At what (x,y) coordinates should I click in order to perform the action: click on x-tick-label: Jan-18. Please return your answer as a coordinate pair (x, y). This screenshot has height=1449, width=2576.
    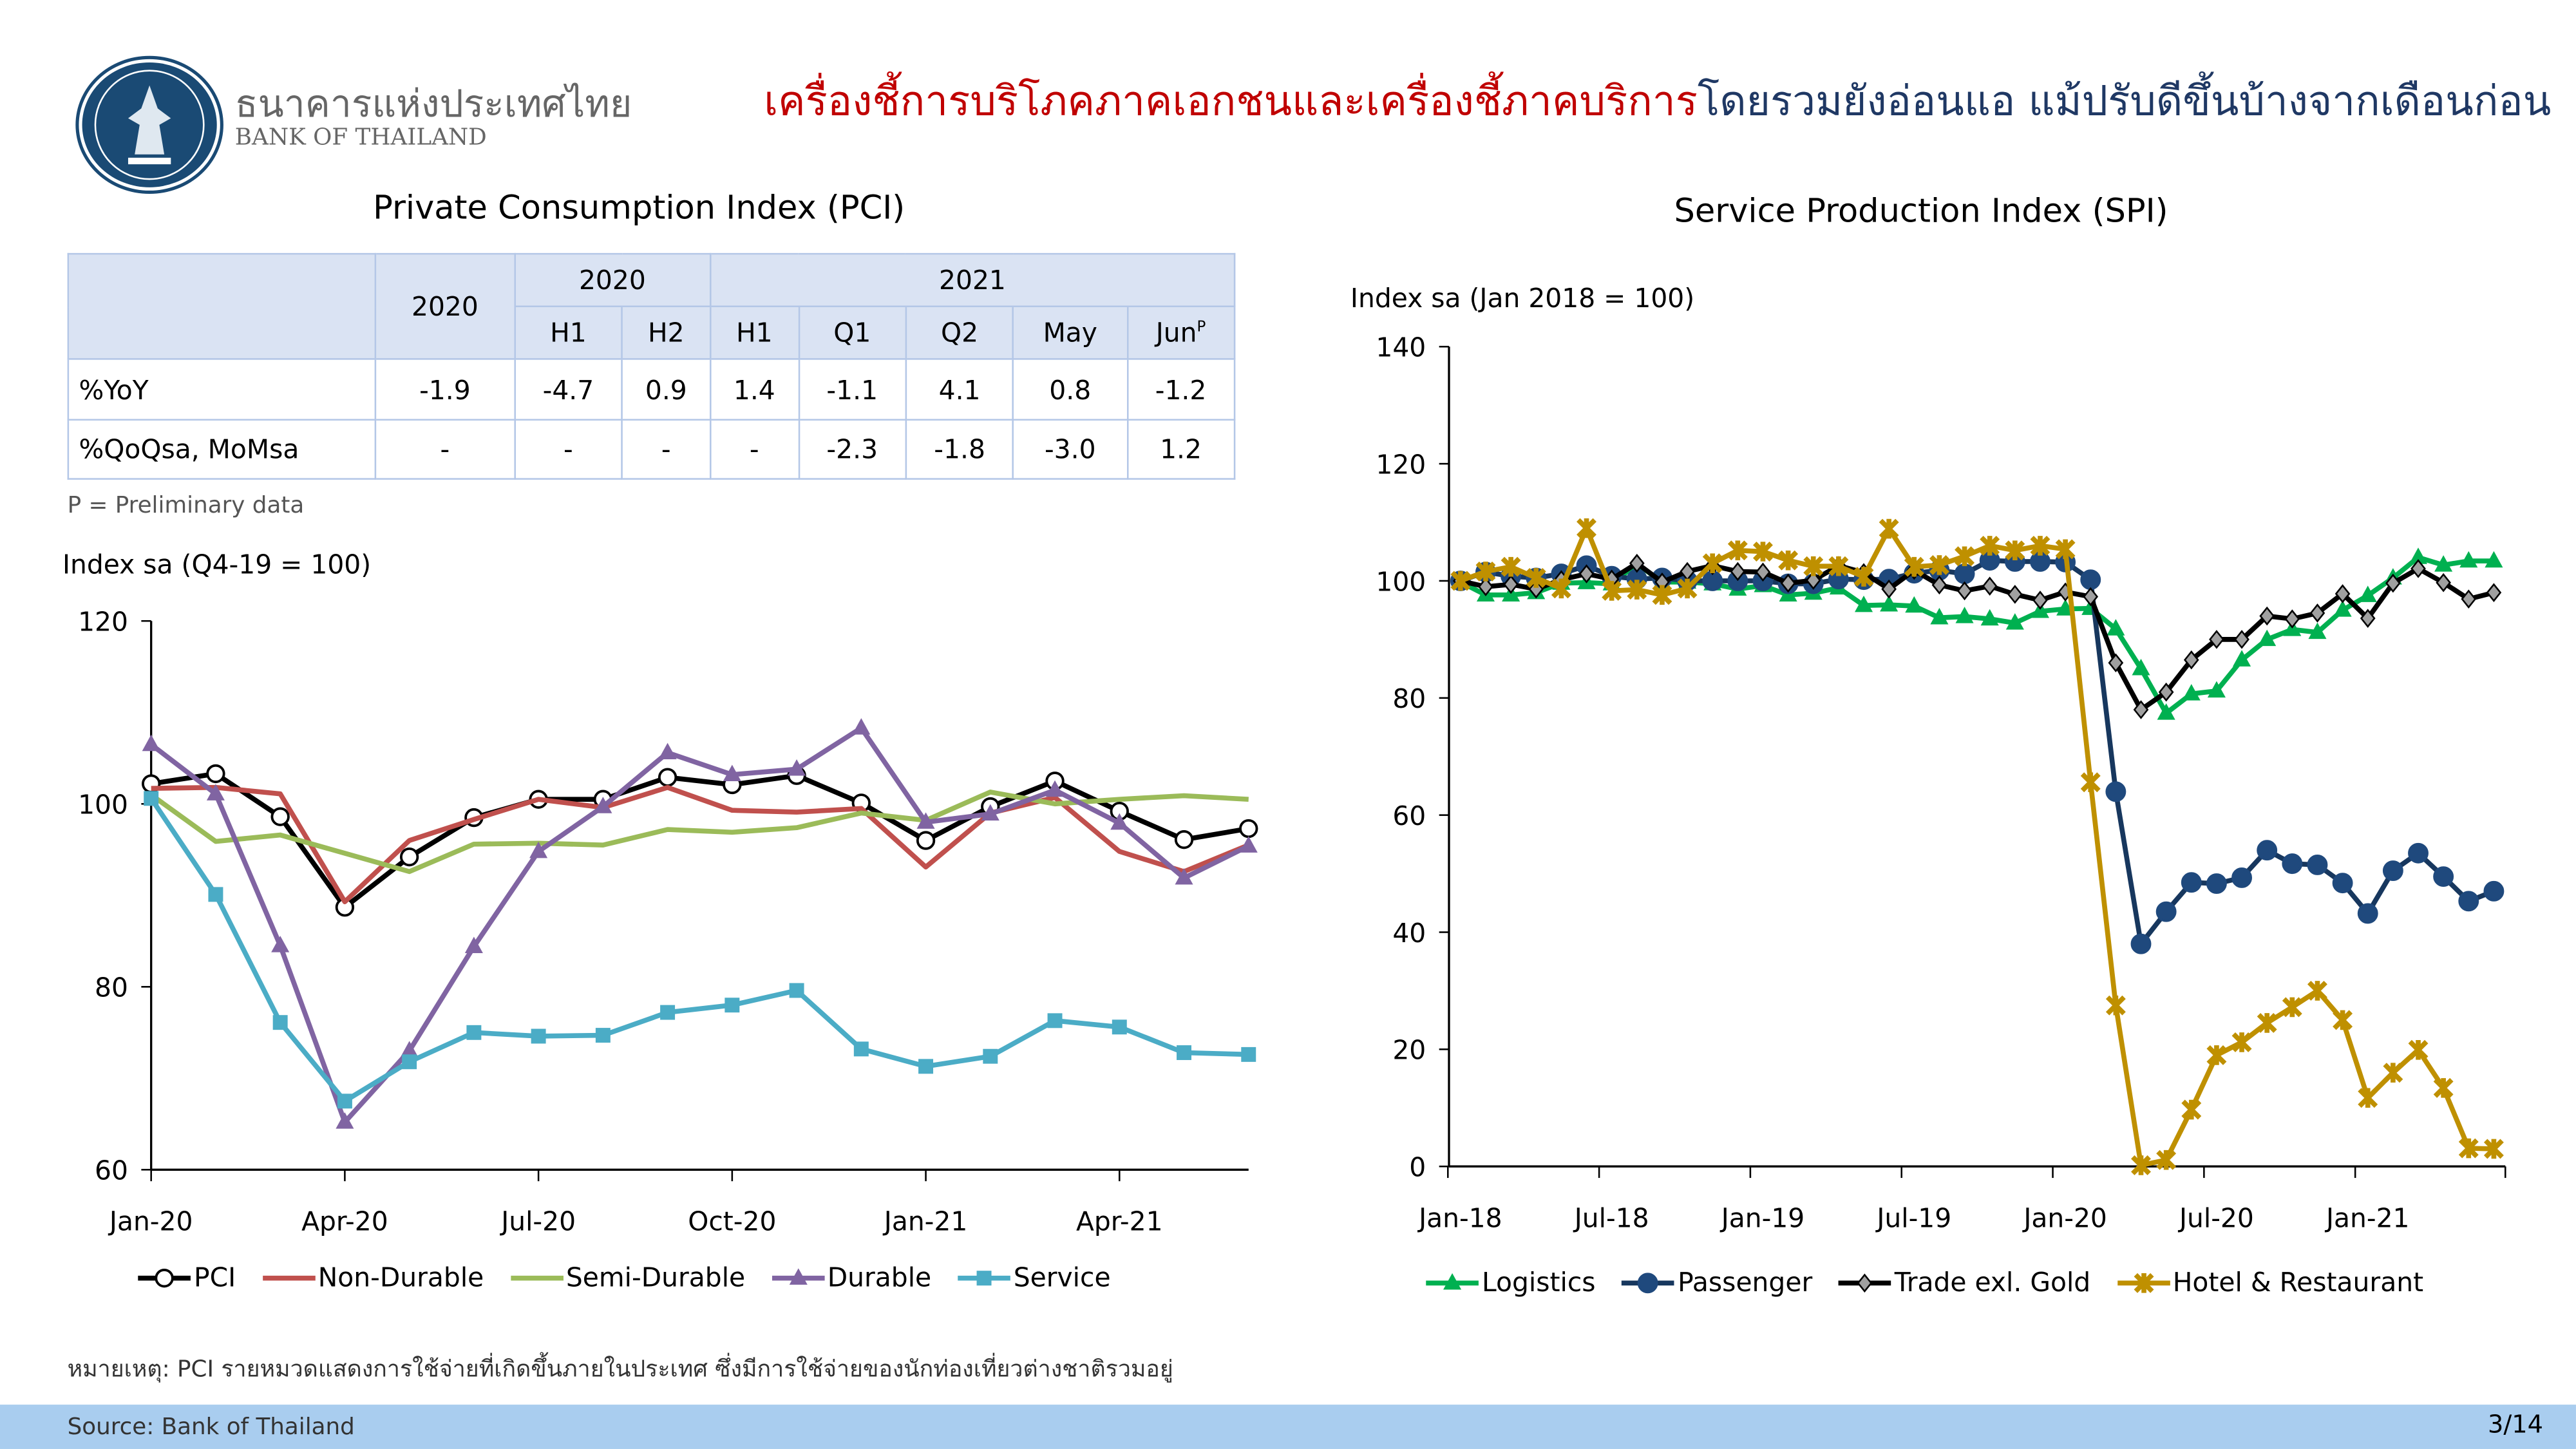
    Looking at the image, I should click on (1459, 1219).